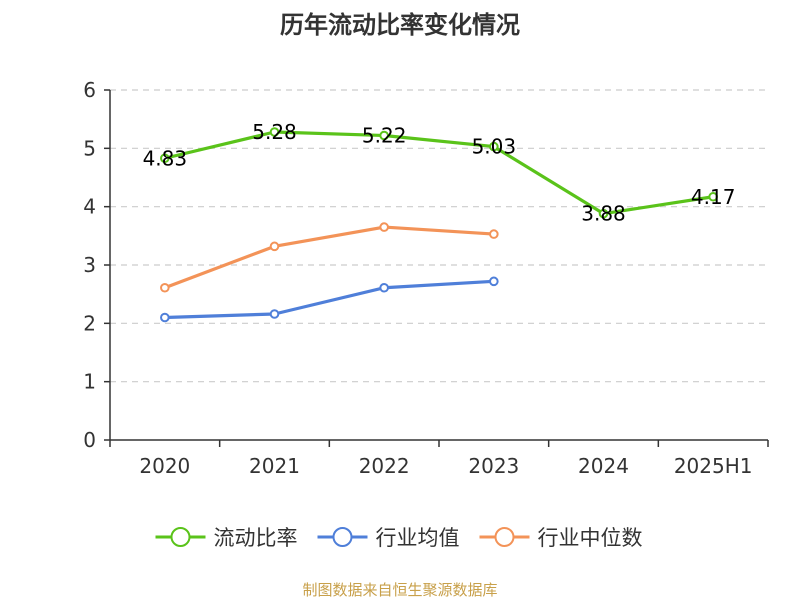  I want to click on data-label: 5.22, so click(384, 136).